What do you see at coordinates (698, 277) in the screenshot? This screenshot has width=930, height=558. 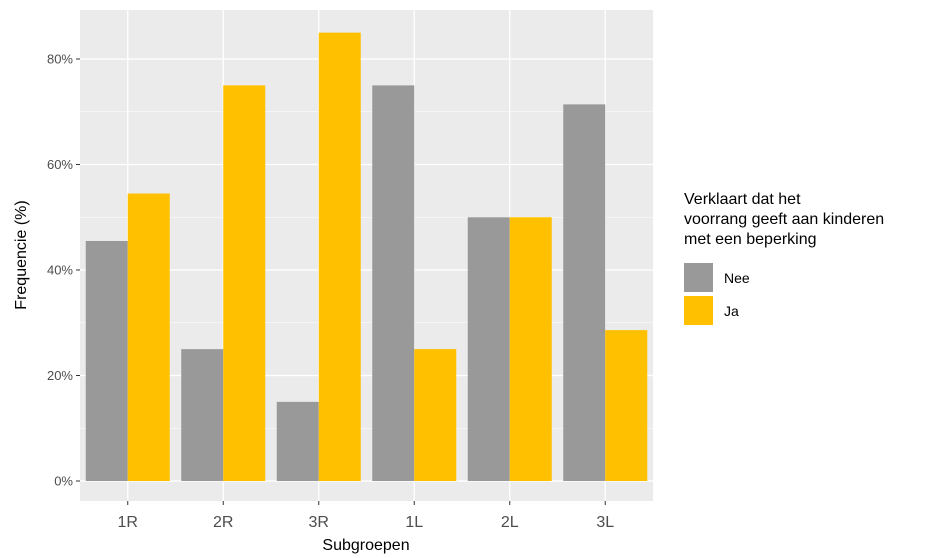 I see `legend-key-nee` at bounding box center [698, 277].